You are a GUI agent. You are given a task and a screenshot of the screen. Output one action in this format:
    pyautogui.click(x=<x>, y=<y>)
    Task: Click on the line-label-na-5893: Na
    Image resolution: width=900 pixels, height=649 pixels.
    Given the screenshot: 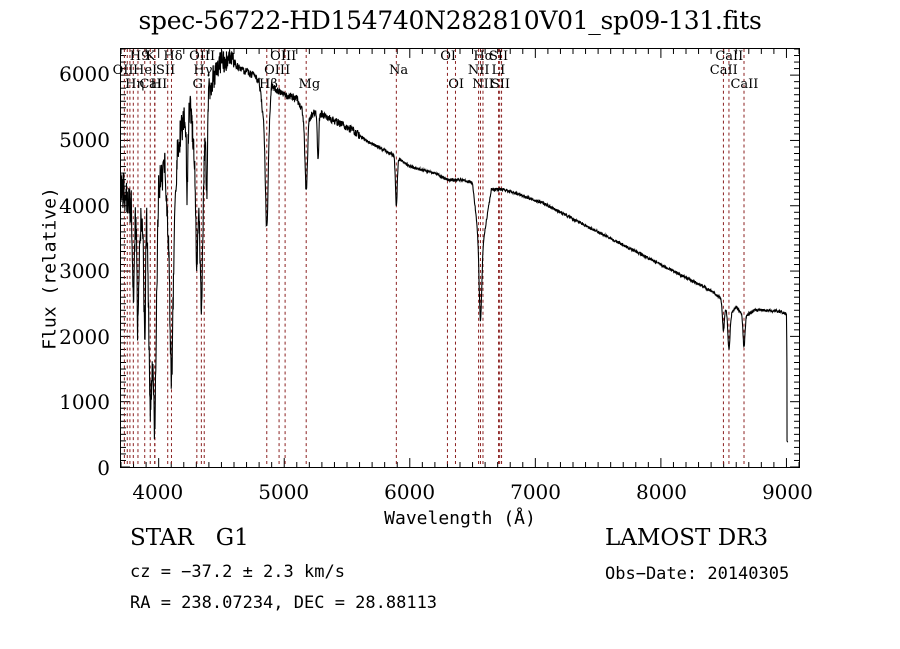 What is the action you would take?
    pyautogui.click(x=398, y=70)
    